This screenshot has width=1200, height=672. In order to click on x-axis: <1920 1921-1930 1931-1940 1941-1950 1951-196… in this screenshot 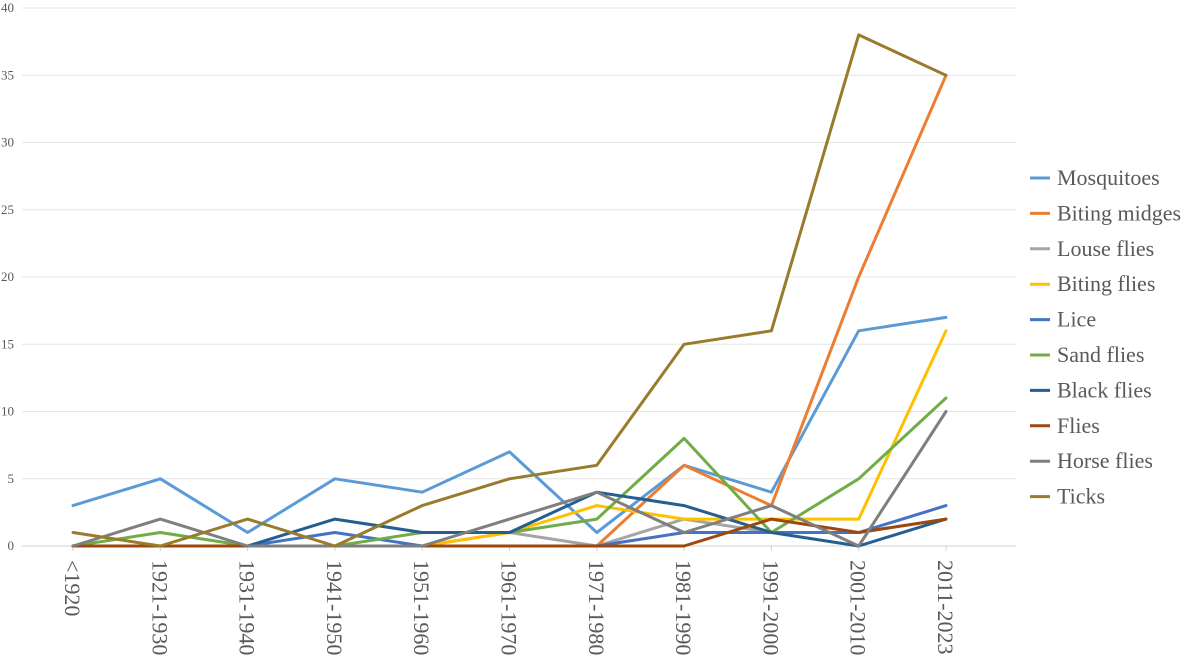, I will do `click(509, 600)`.